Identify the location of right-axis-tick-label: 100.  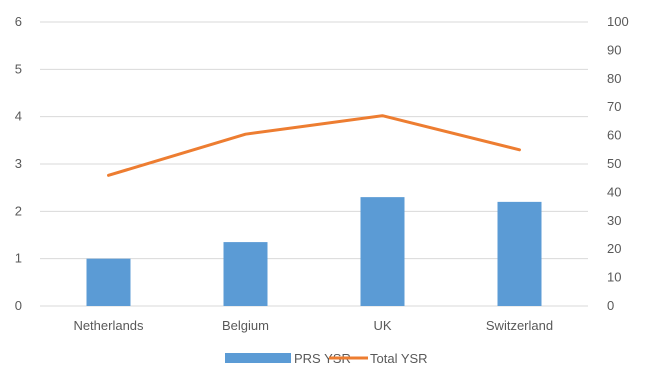
(618, 21).